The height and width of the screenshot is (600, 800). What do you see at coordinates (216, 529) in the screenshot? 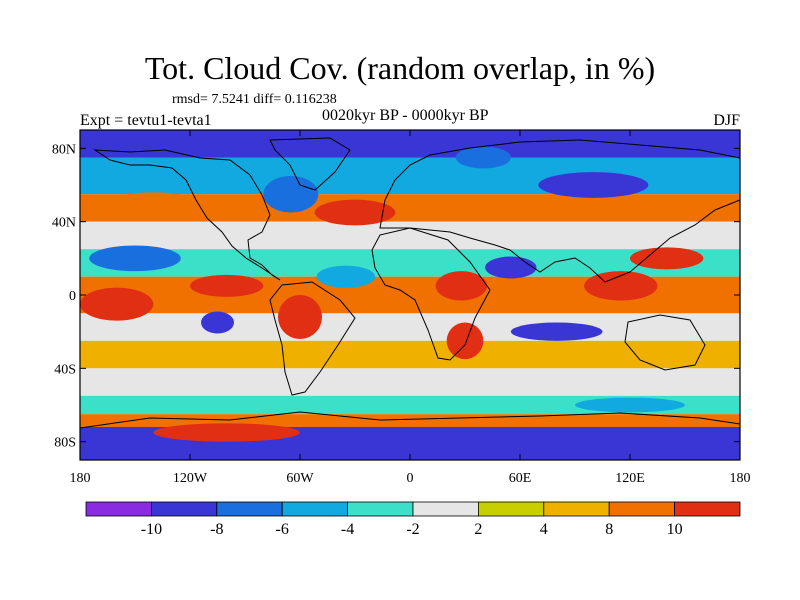
I see `colorbar-label-1: -8` at bounding box center [216, 529].